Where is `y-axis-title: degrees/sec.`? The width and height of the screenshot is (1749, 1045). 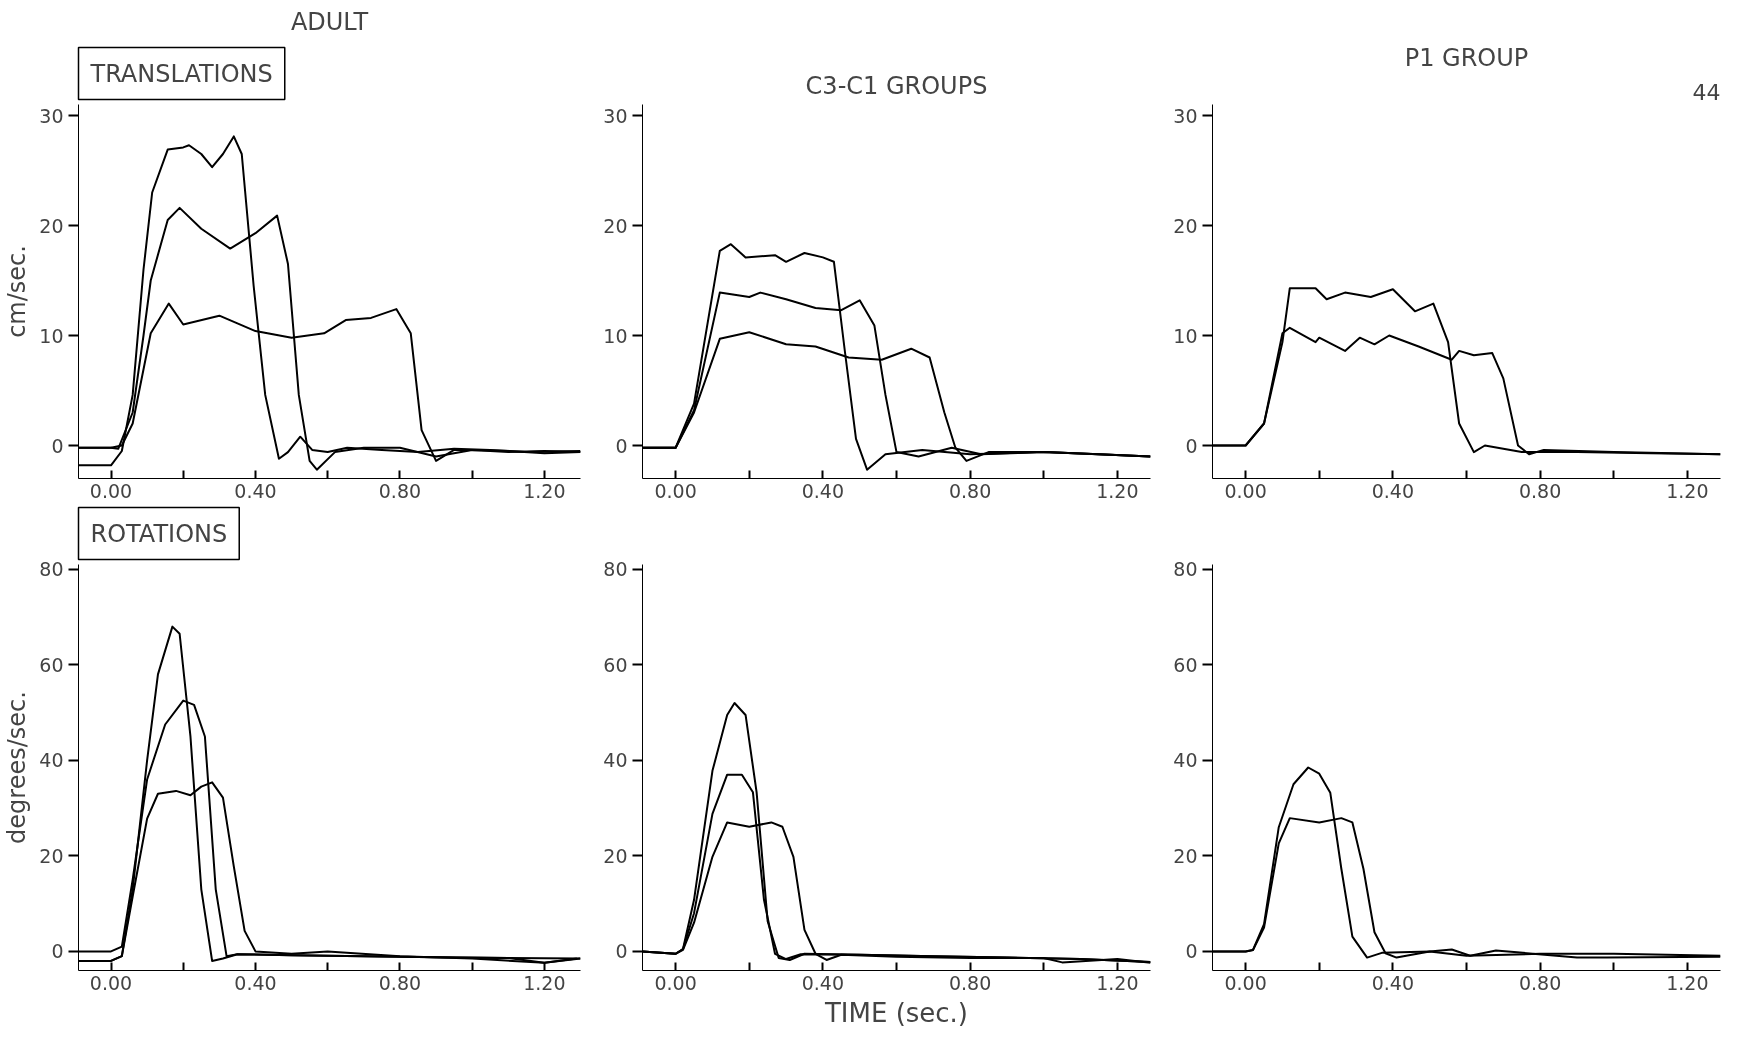 y-axis-title: degrees/sec. is located at coordinates (17, 767).